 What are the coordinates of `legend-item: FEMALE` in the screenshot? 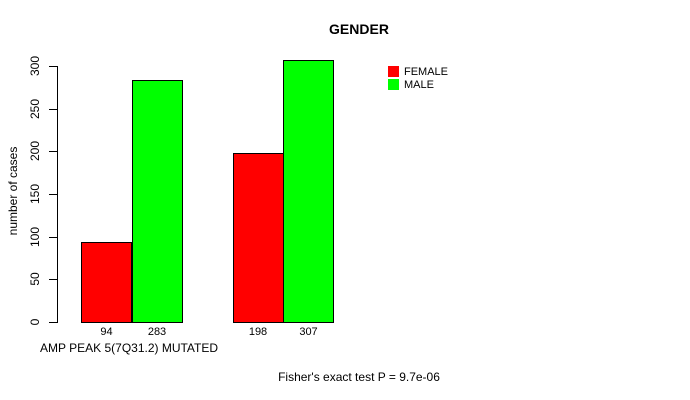 It's located at (418, 71).